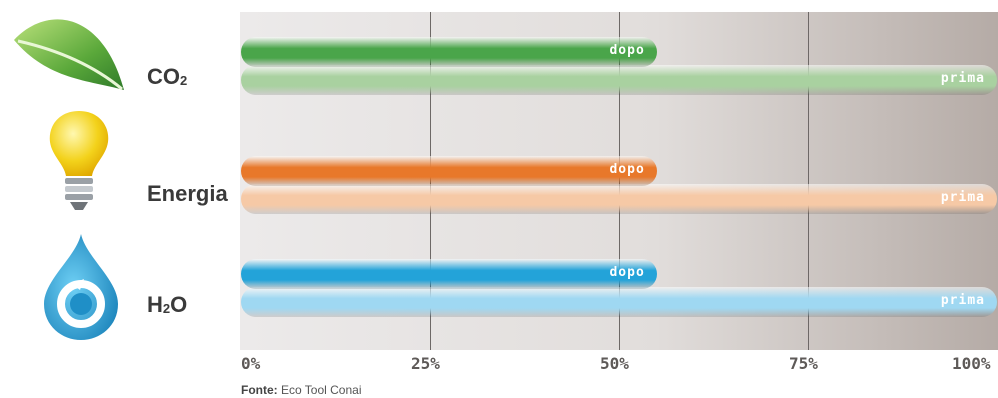 The height and width of the screenshot is (398, 998). I want to click on source-text: Eco Tool Conai, so click(321, 390).